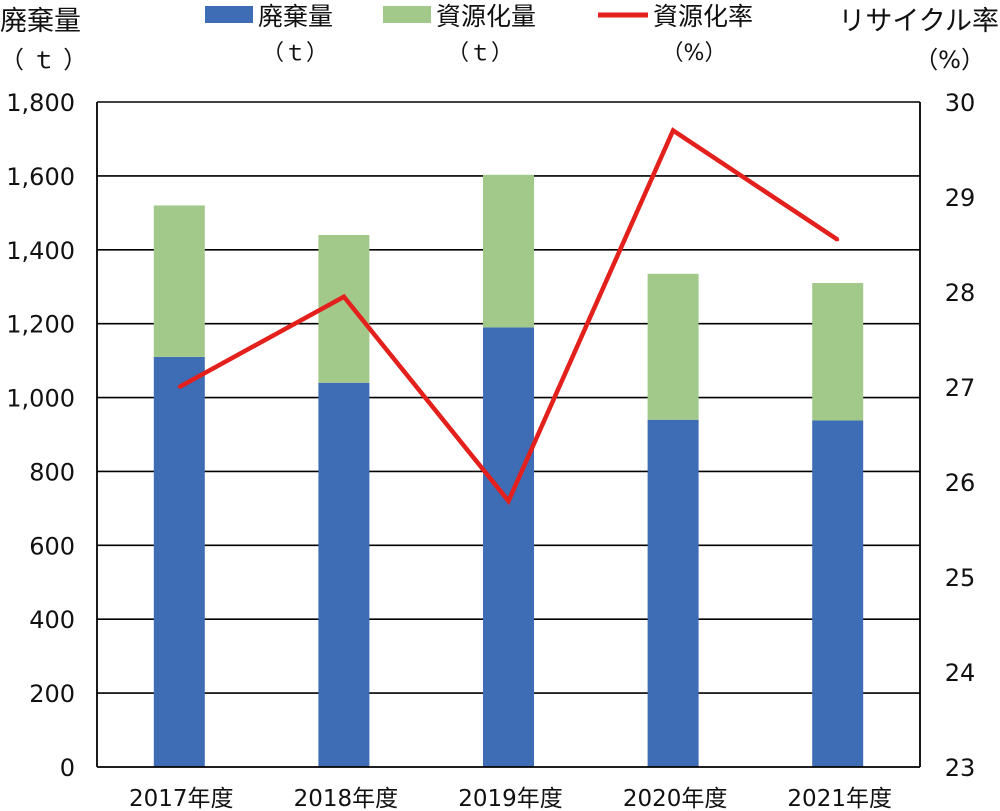 Image resolution: width=1000 pixels, height=811 pixels. I want to click on y-left-tick-label: 400, so click(52, 620).